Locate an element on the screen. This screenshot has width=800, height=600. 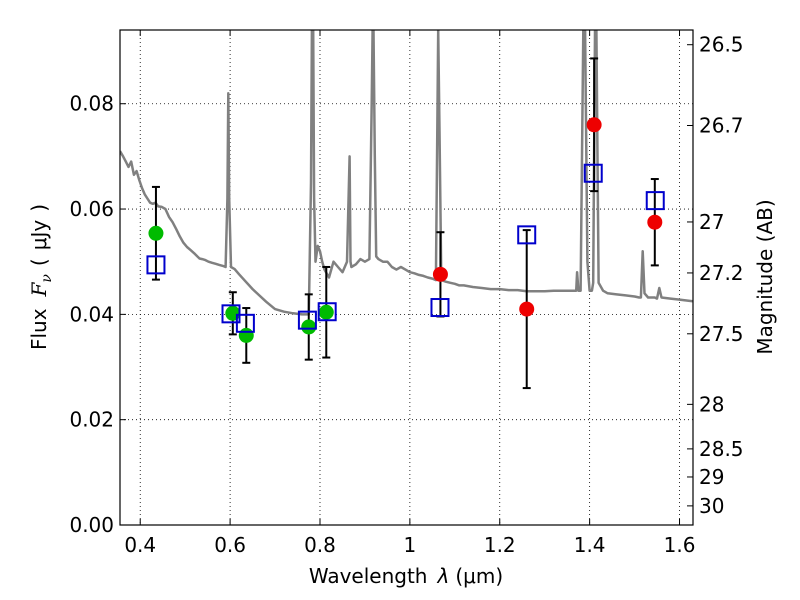
x-tick-label: 0.8 is located at coordinates (320, 545).